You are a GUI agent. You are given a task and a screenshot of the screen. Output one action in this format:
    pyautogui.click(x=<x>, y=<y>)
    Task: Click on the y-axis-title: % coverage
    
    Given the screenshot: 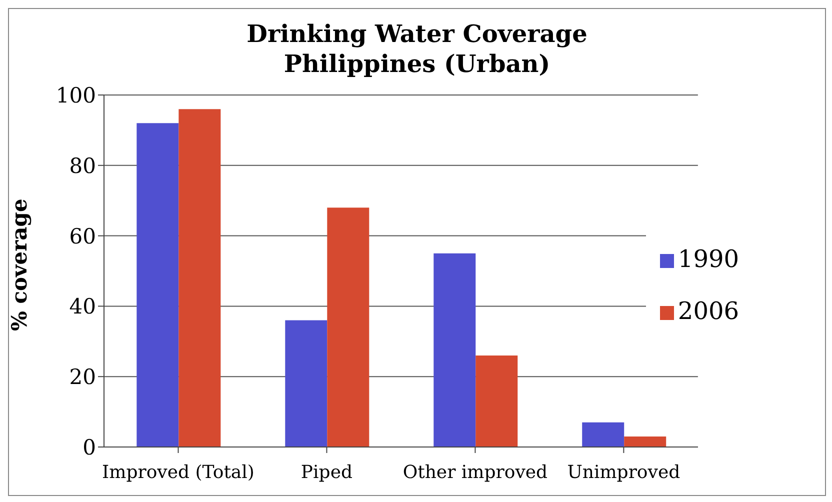 What is the action you would take?
    pyautogui.click(x=19, y=264)
    